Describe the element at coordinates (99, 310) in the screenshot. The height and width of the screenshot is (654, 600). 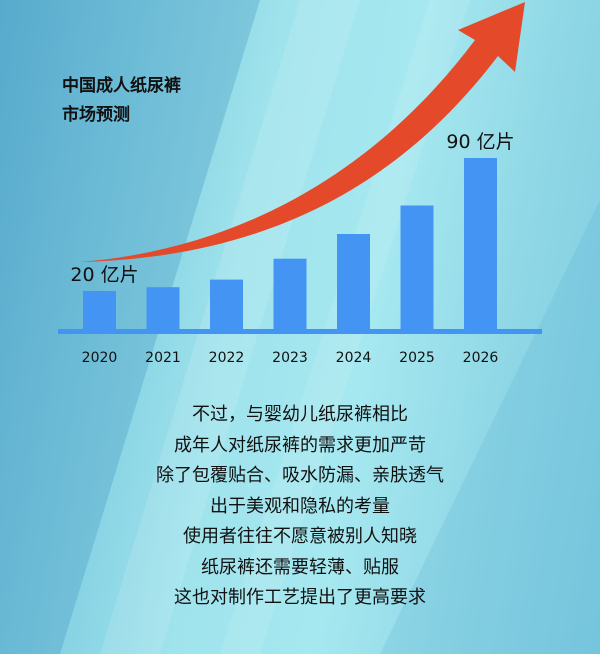
I see `bar-2020` at that location.